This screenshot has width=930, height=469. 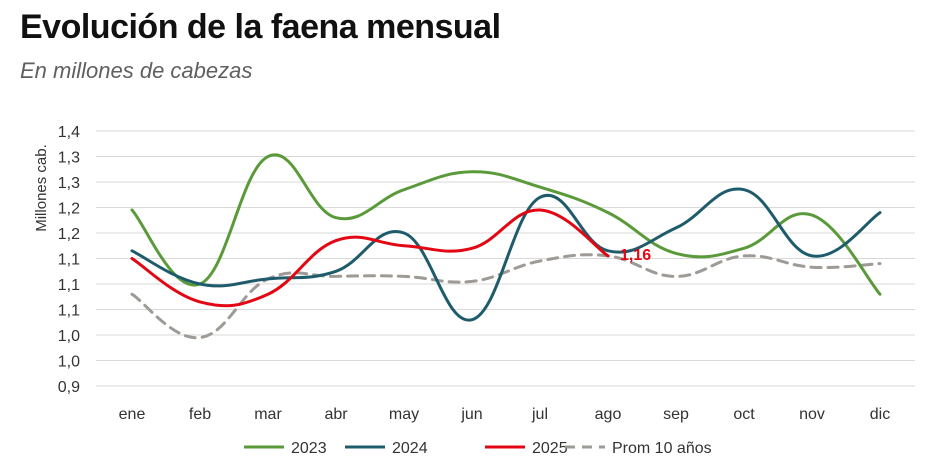 I want to click on y-tick-label: 0,9, so click(x=69, y=387).